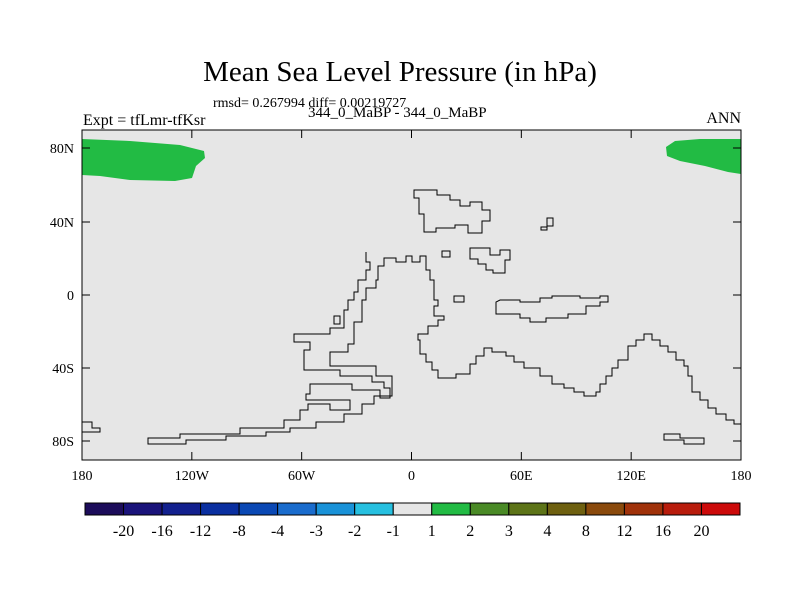  What do you see at coordinates (277, 531) in the screenshot?
I see `colorbar-label: -4` at bounding box center [277, 531].